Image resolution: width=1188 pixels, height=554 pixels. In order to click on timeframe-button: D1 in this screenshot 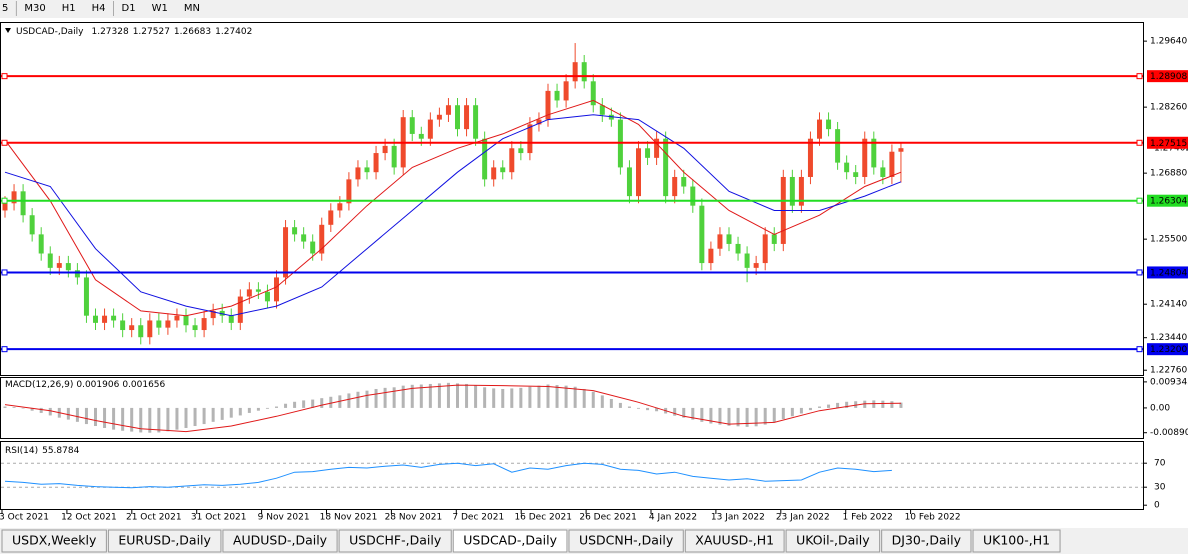, I will do `click(129, 8)`.